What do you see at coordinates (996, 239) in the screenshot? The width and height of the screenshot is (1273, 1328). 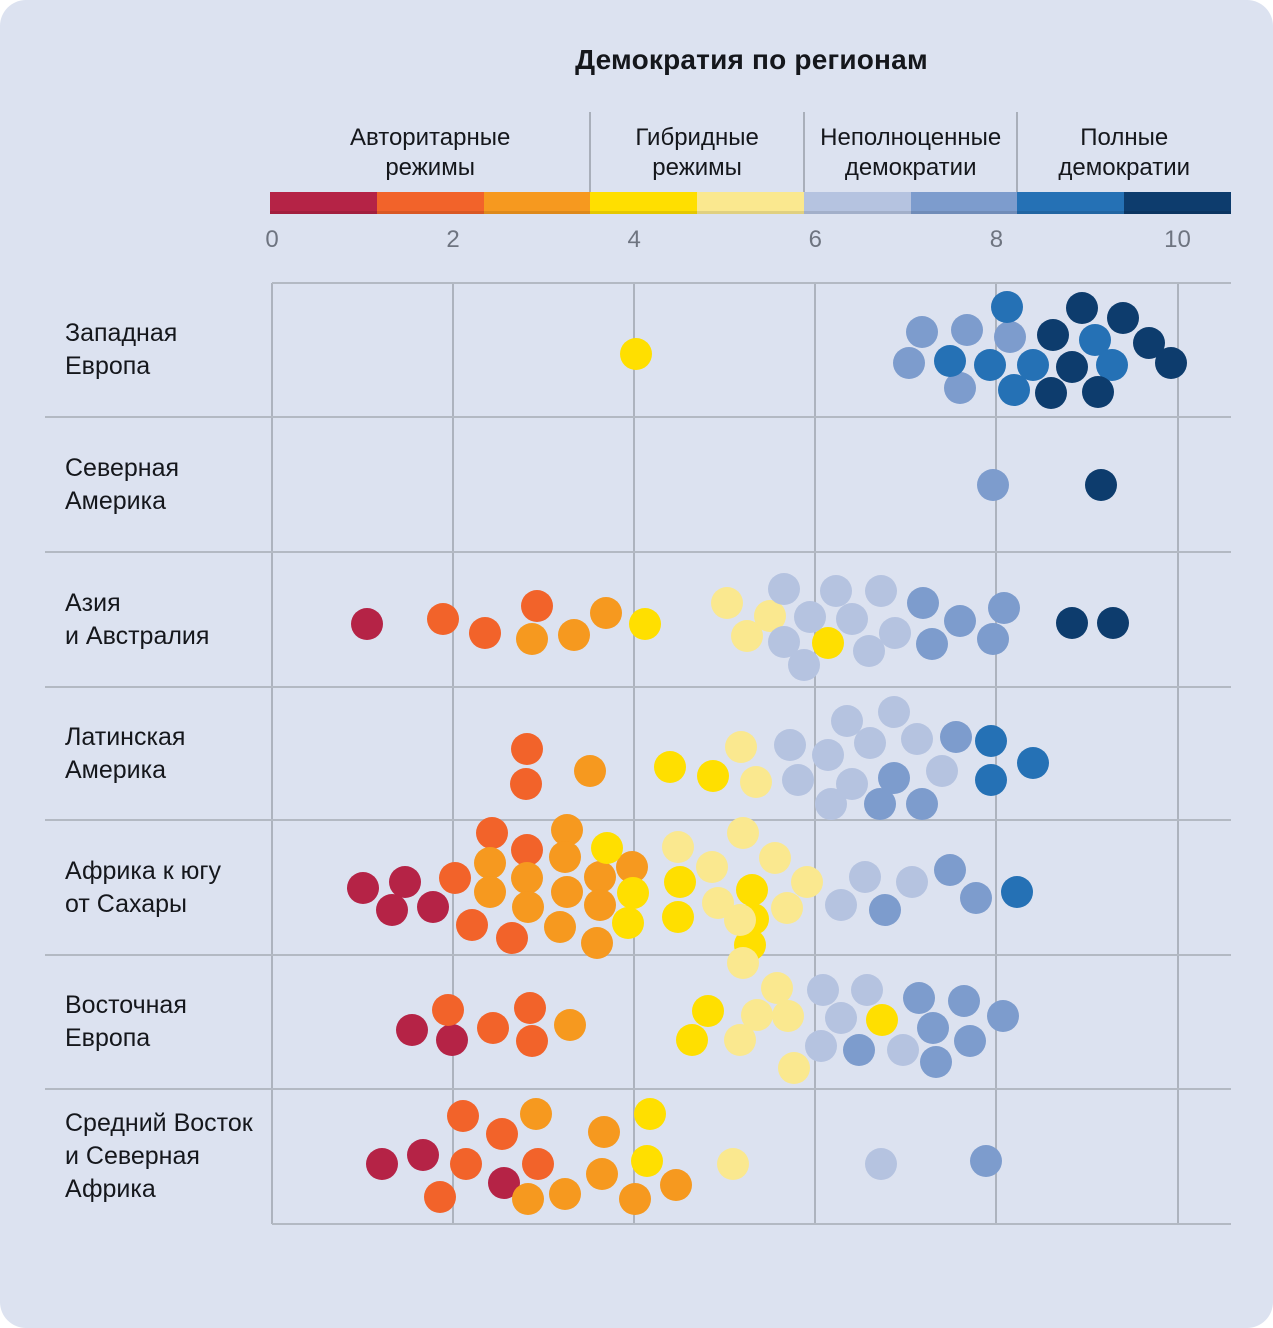 I see `axis-tick-label: 8` at bounding box center [996, 239].